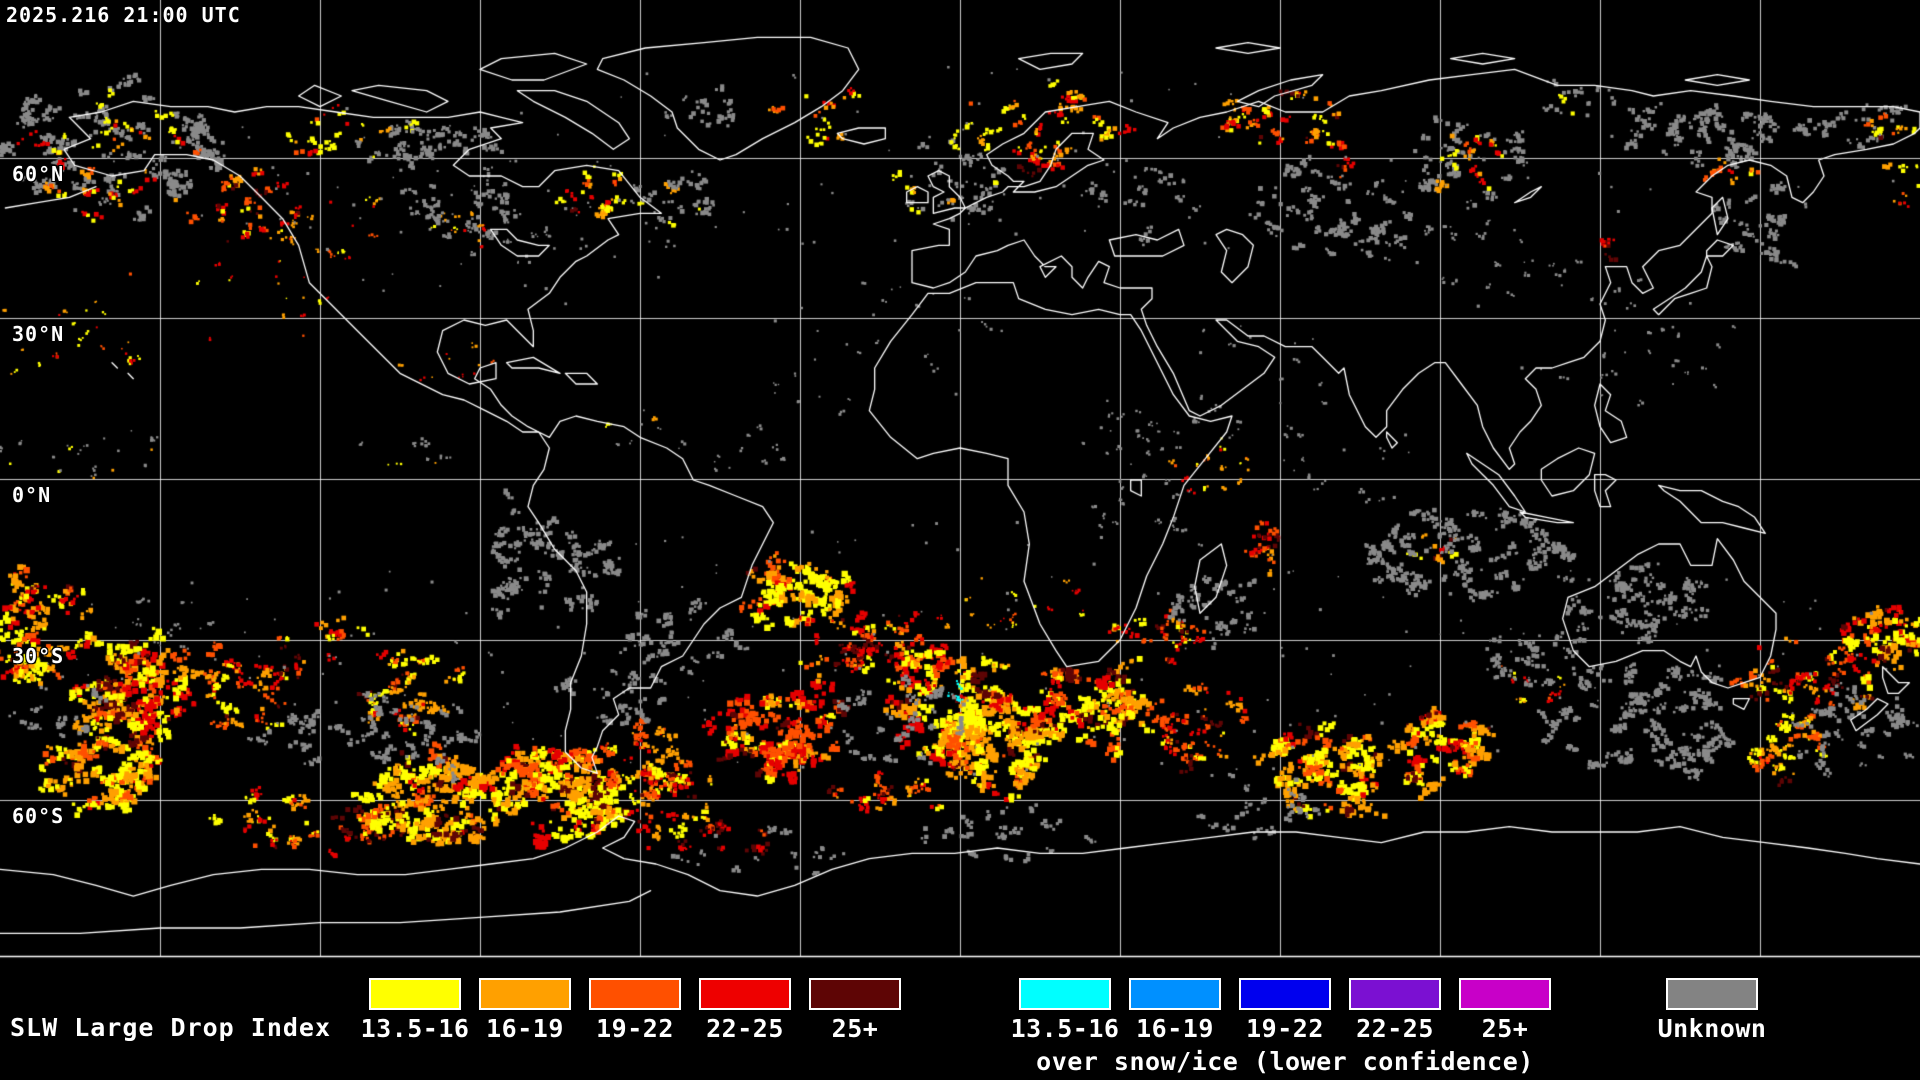 This screenshot has height=1080, width=1920. I want to click on slw-swatch-label: 13.5-16, so click(415, 1028).